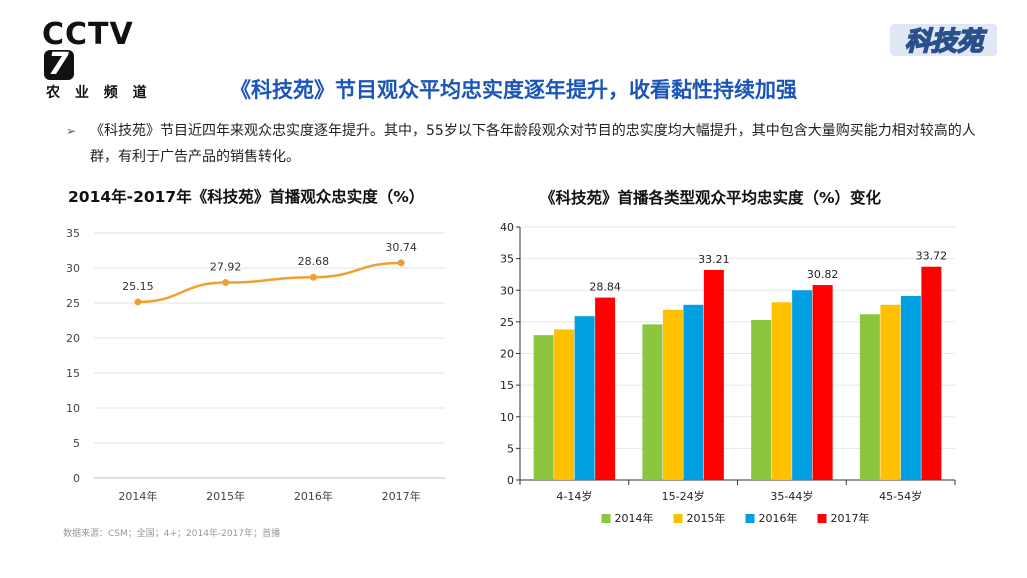 This screenshot has height=578, width=1027. What do you see at coordinates (823, 274) in the screenshot?
I see `data-label: 30.82` at bounding box center [823, 274].